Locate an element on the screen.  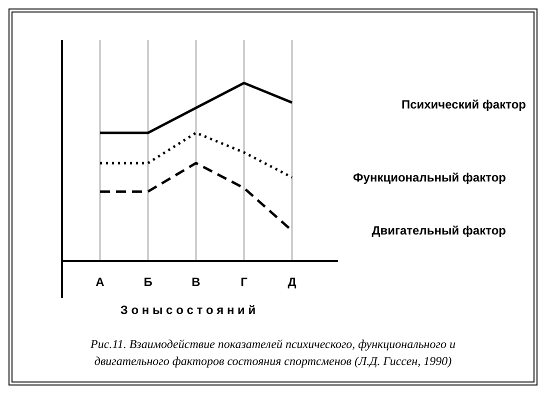
x-axis-title: З о н ы с о с т о я н и й is located at coordinates (188, 310).